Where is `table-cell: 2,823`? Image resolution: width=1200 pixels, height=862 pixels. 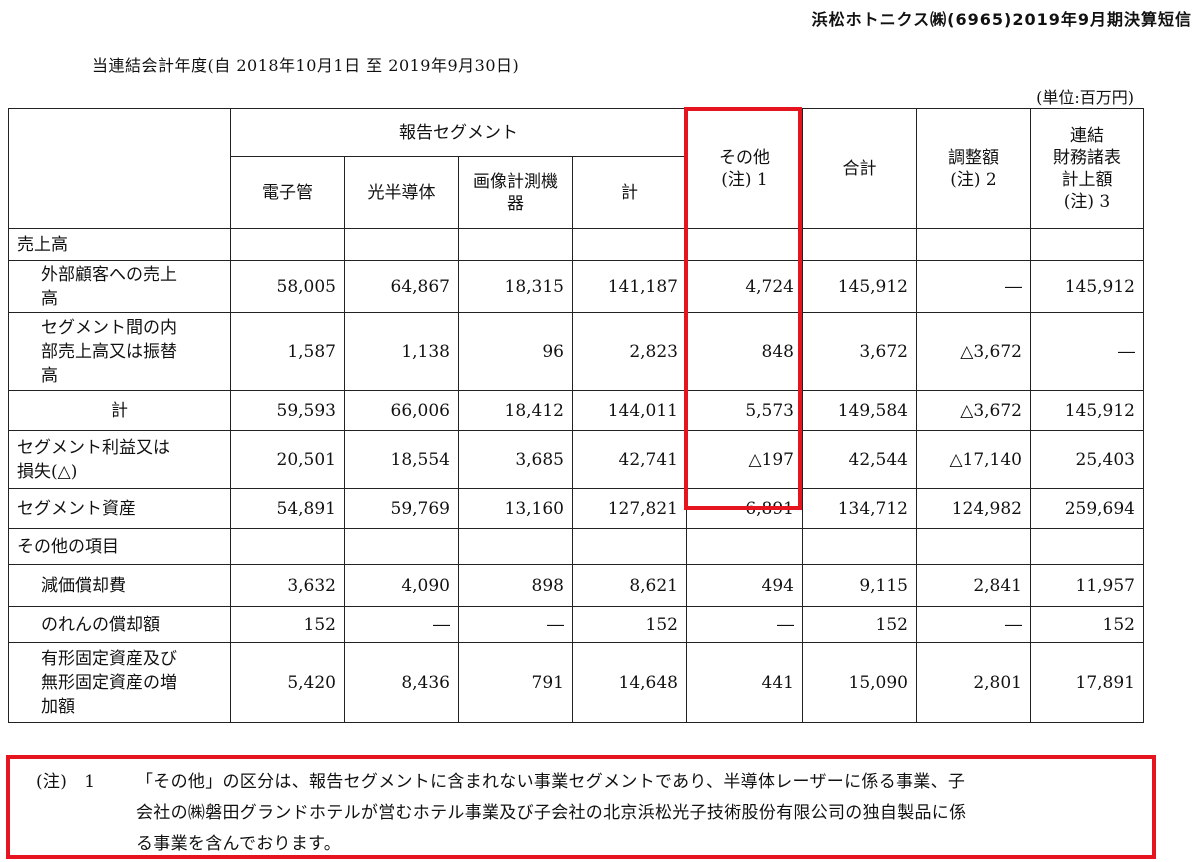 table-cell: 2,823 is located at coordinates (629, 351).